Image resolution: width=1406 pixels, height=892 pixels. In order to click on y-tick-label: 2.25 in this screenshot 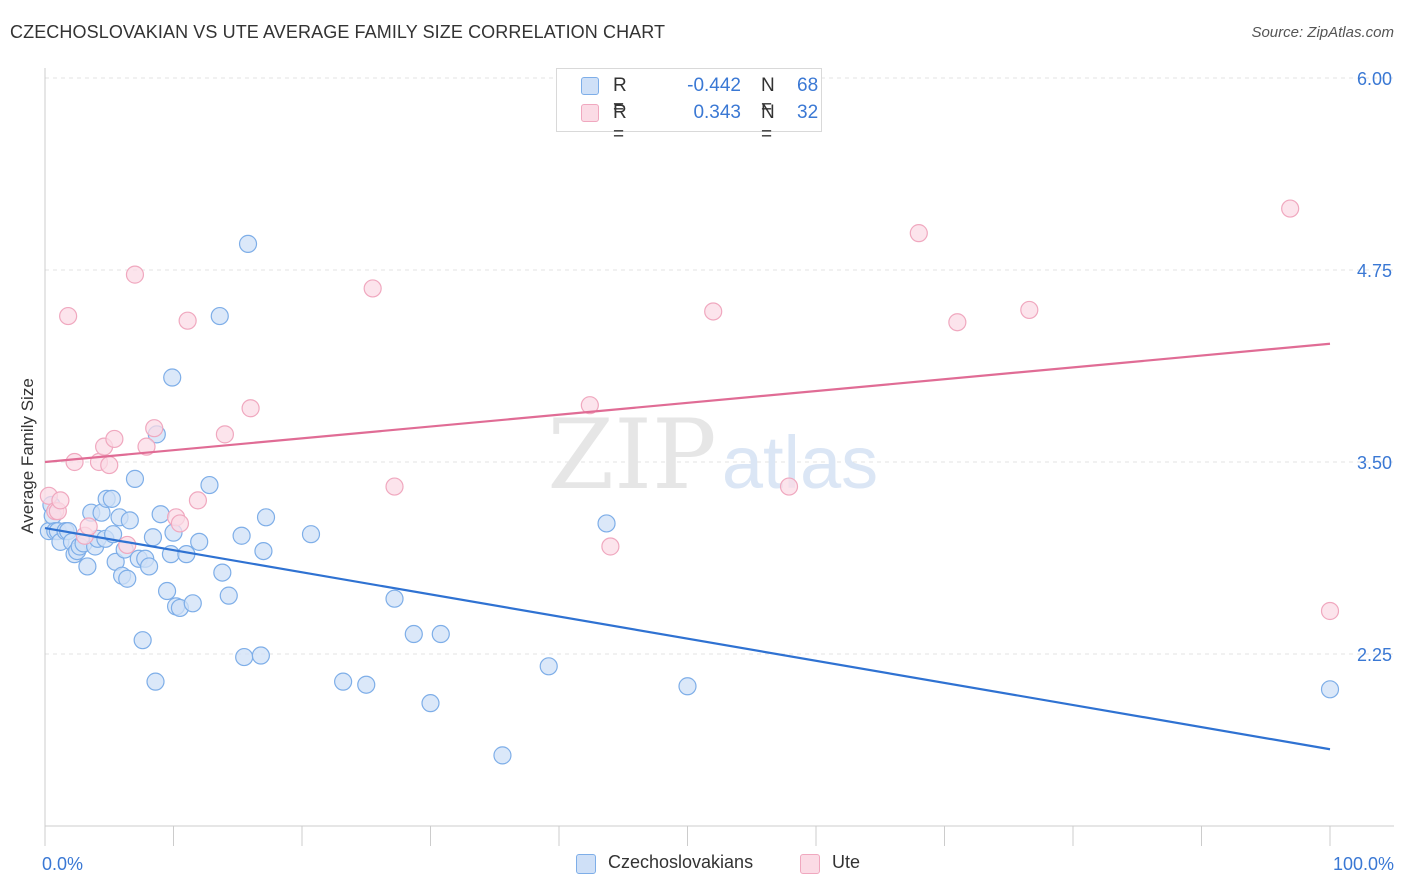, I will do `click(1374, 655)`.